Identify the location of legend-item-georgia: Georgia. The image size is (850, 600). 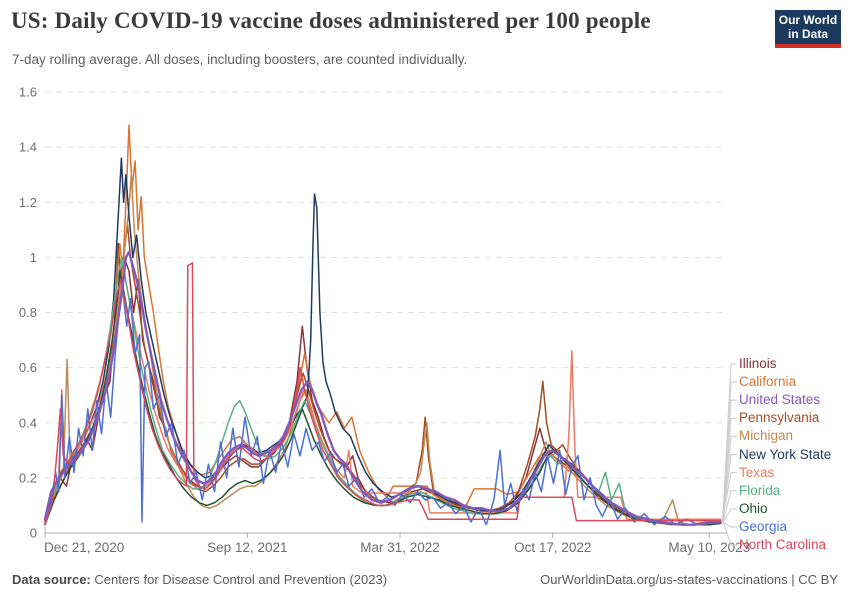
(763, 526).